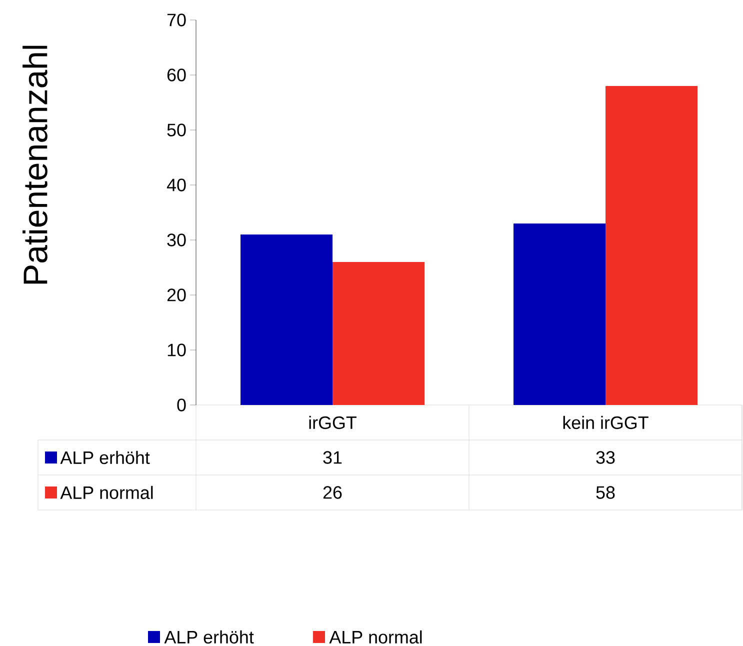  What do you see at coordinates (177, 350) in the screenshot?
I see `y-tick-label: 10` at bounding box center [177, 350].